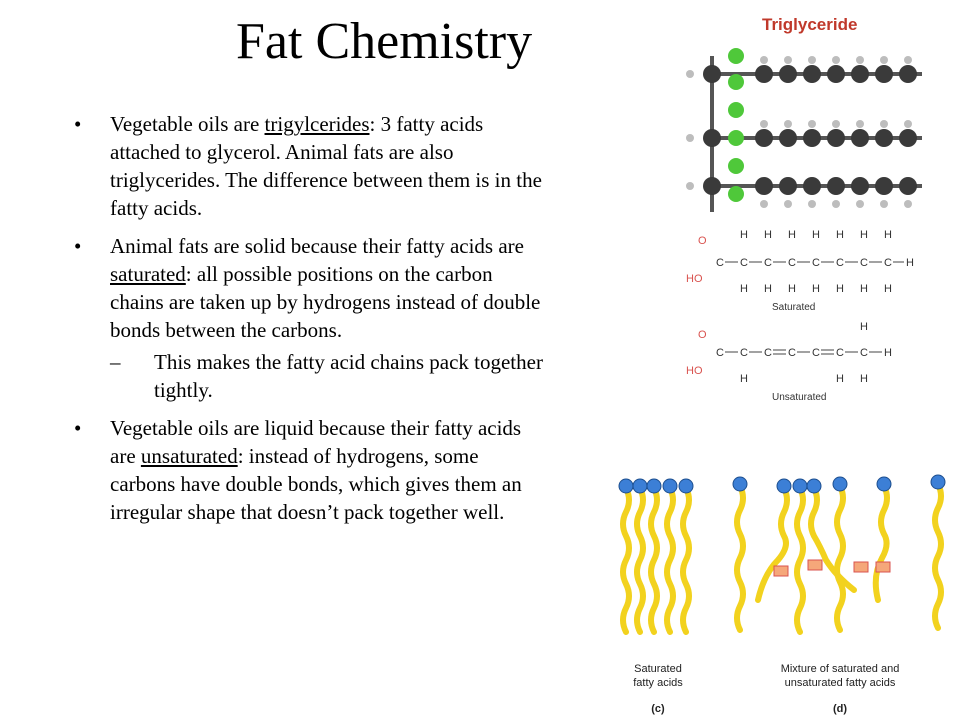  What do you see at coordinates (793, 307) in the screenshot?
I see `saturated-label: Saturated` at bounding box center [793, 307].